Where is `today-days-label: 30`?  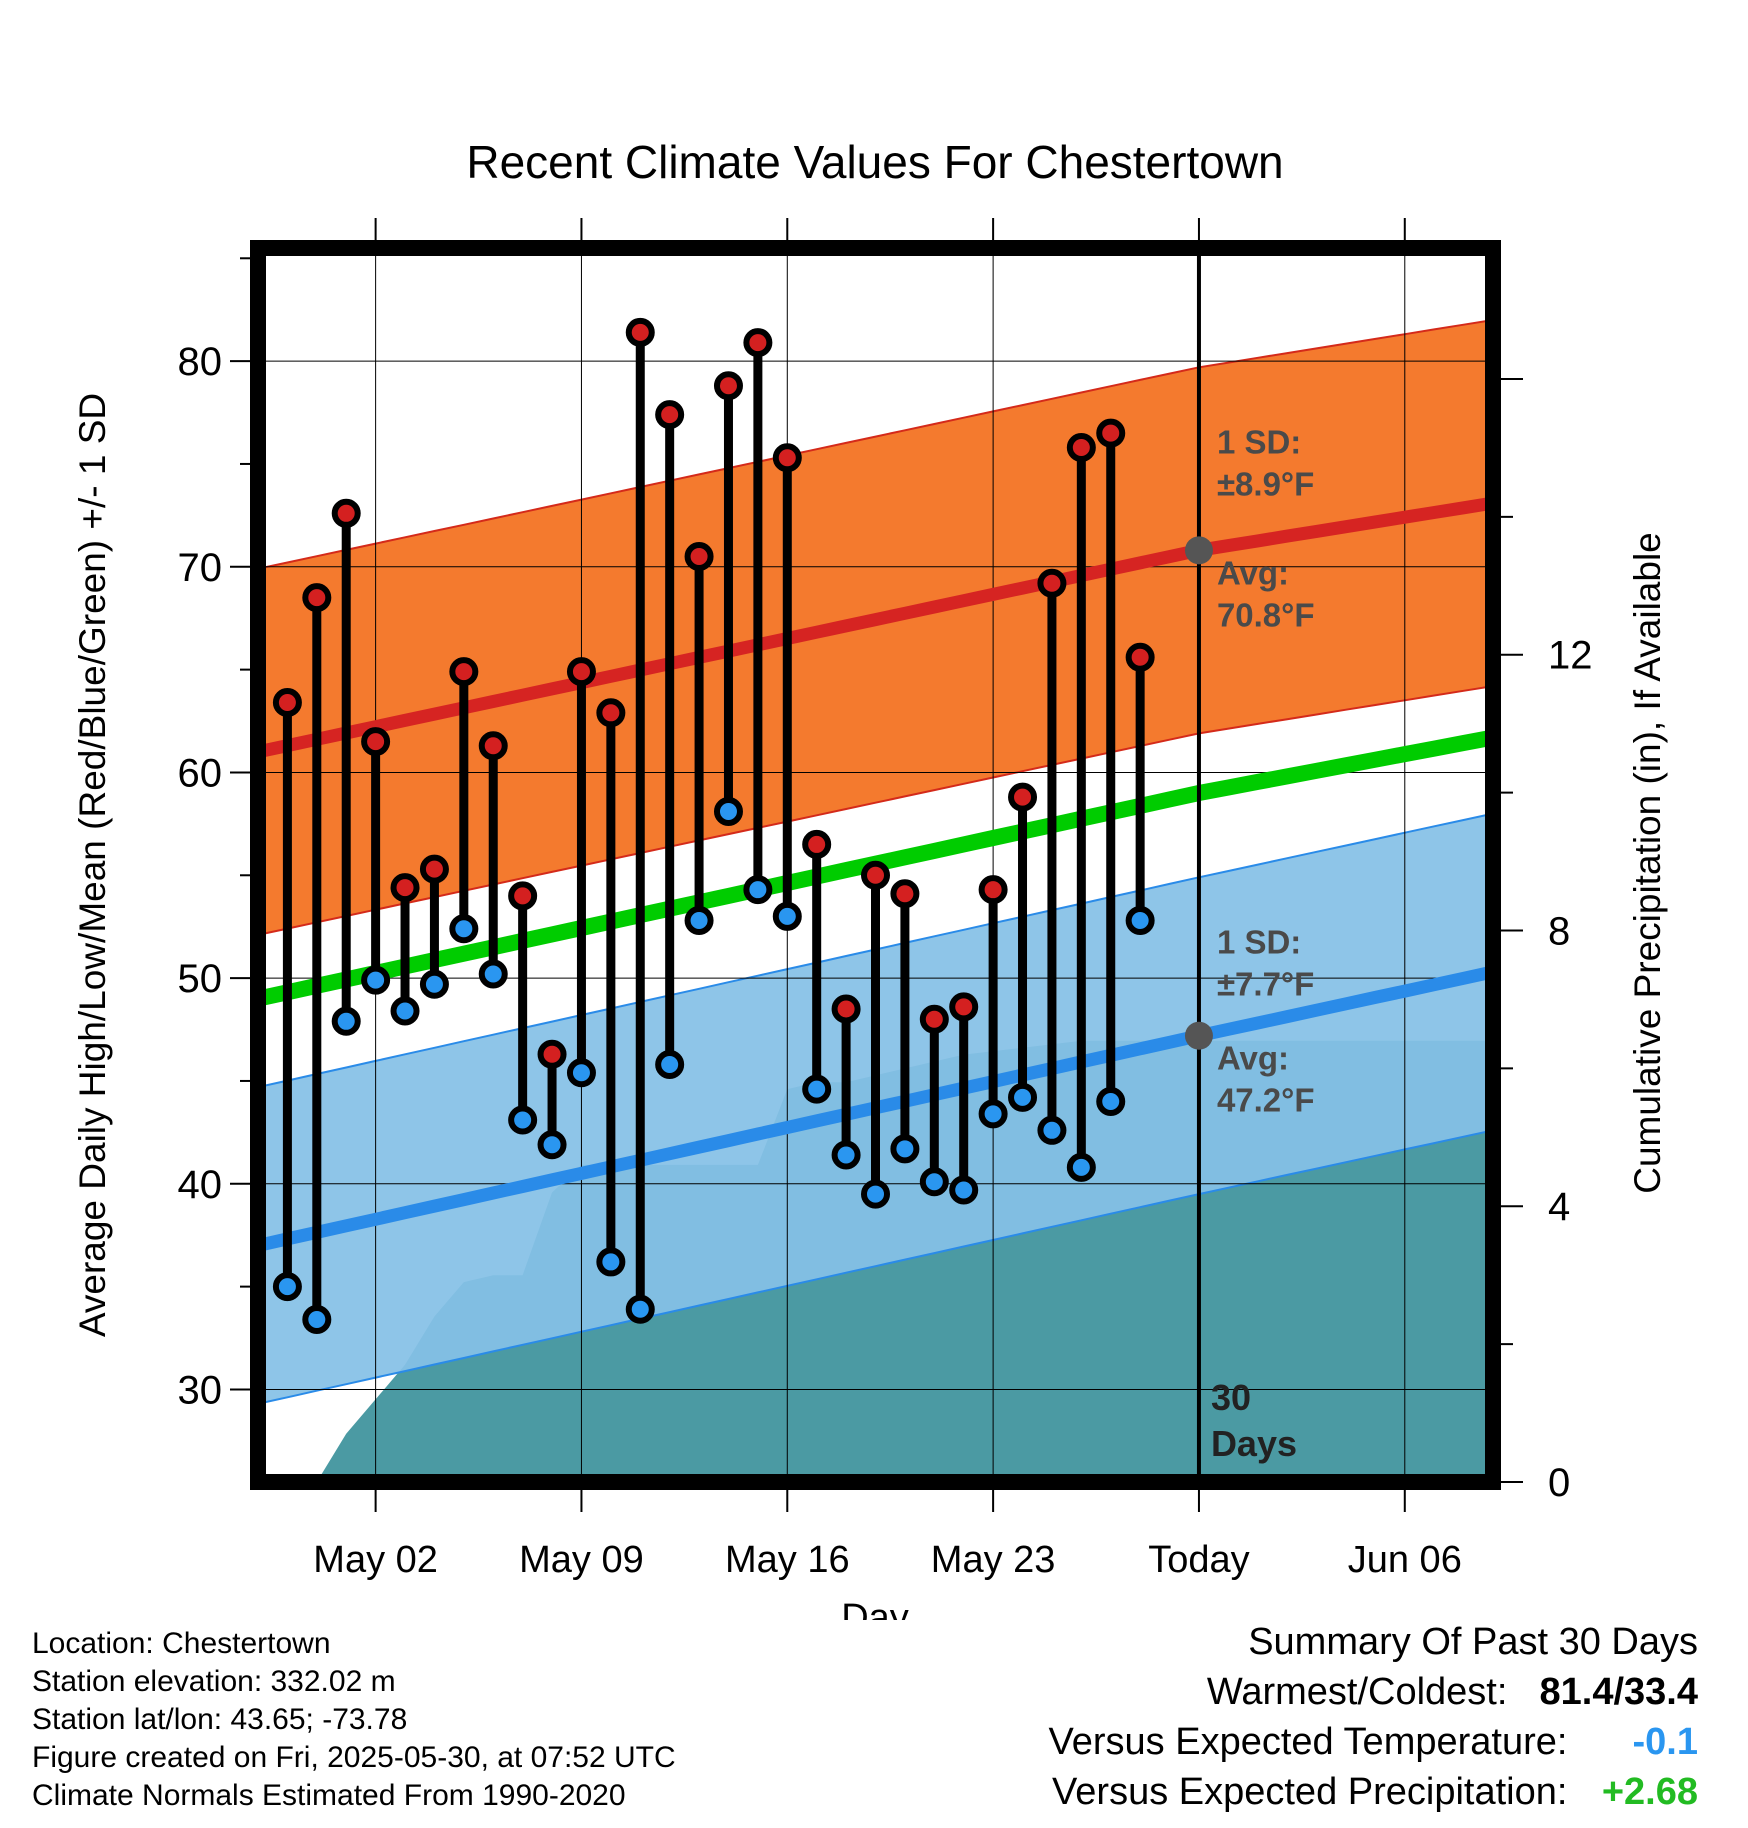
today-days-label: 30 is located at coordinates (1231, 1397).